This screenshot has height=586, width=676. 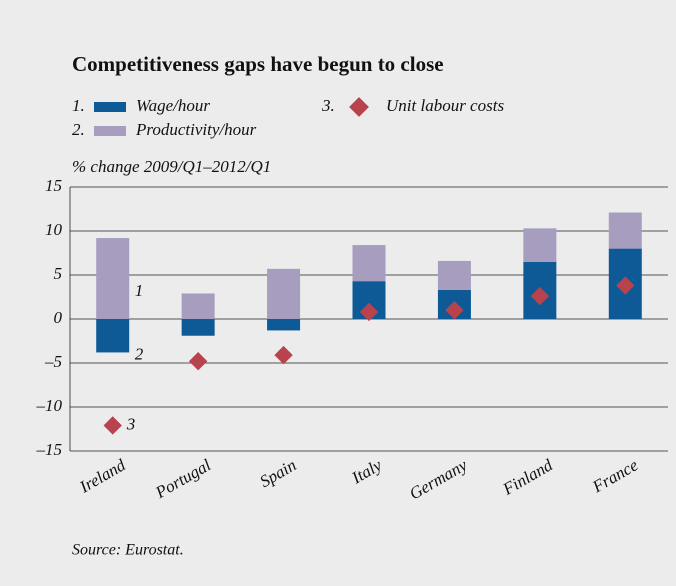 What do you see at coordinates (78, 129) in the screenshot?
I see `legend-number: 2.` at bounding box center [78, 129].